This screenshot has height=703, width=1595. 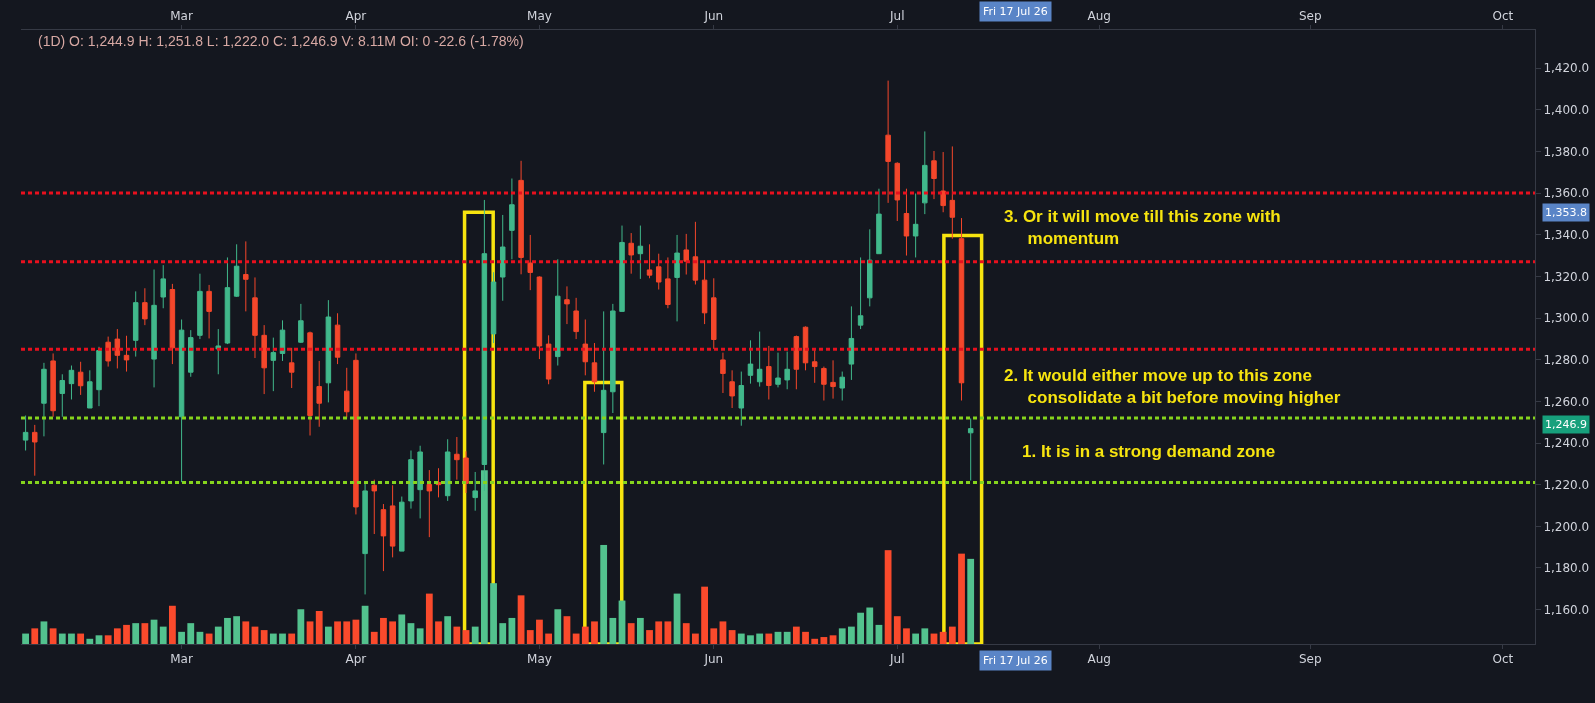 What do you see at coordinates (539, 16) in the screenshot?
I see `x-tick-label: May` at bounding box center [539, 16].